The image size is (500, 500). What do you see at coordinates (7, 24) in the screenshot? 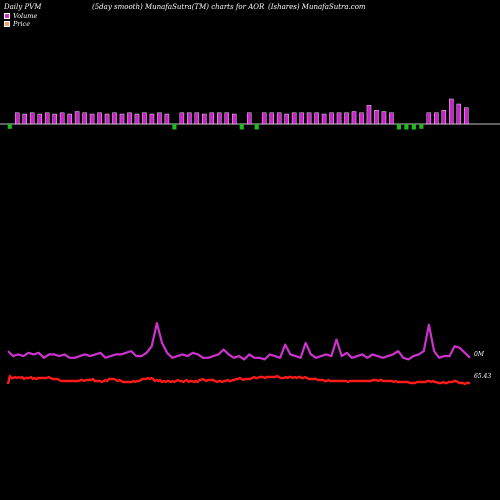
I see `legend-price-swatch` at bounding box center [7, 24].